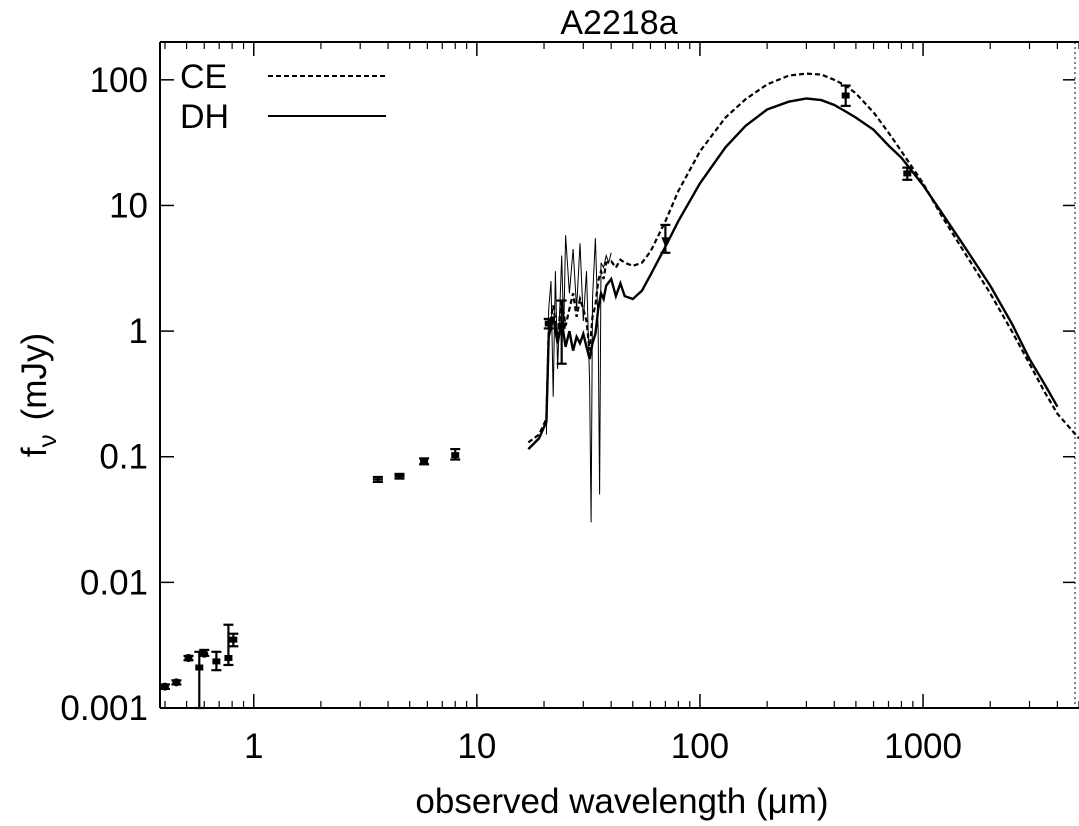 This screenshot has width=1079, height=826. I want to click on series-line-spectrum, so click(578, 379).